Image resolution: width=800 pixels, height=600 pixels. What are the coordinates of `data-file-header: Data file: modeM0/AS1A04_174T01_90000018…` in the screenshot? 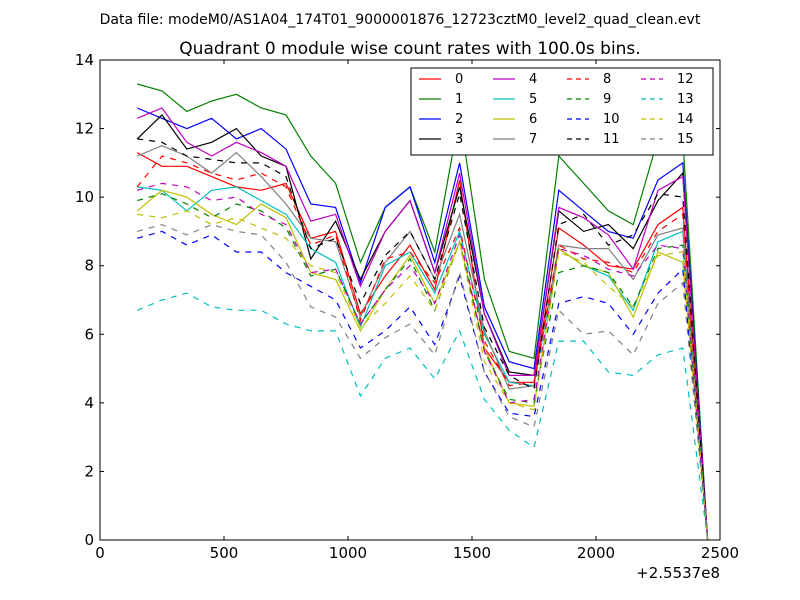 It's located at (400, 20).